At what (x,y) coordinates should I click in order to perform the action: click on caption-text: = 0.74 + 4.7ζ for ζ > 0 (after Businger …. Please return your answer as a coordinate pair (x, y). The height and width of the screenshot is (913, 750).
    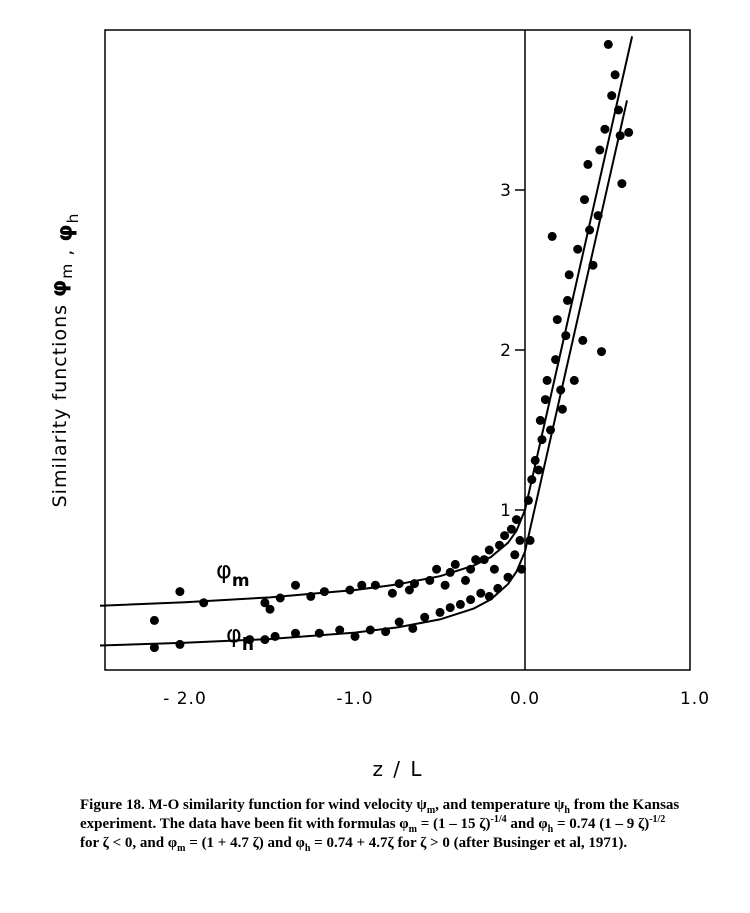
    Looking at the image, I should click on (469, 843).